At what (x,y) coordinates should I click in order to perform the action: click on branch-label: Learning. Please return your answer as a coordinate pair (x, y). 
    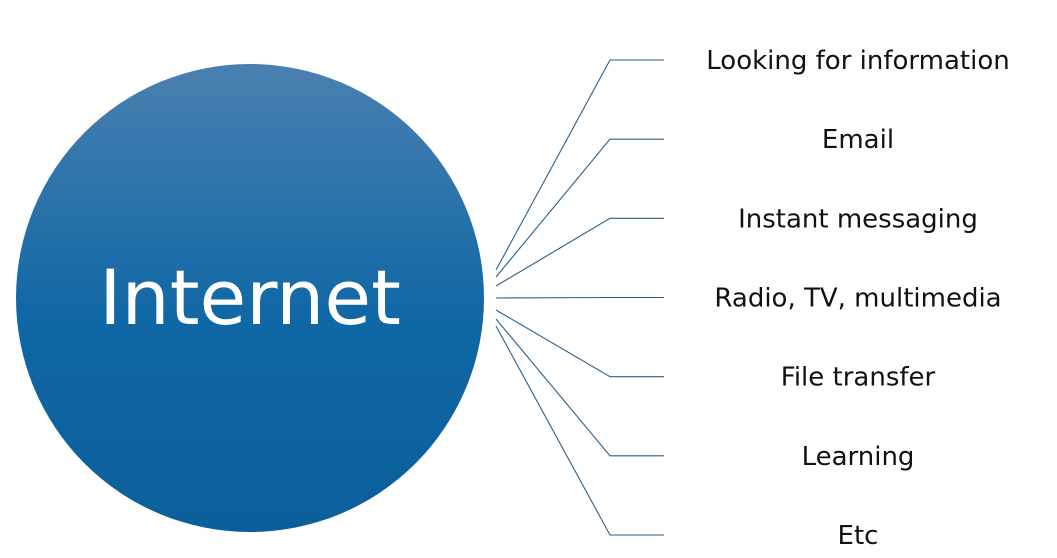
    Looking at the image, I should click on (858, 457).